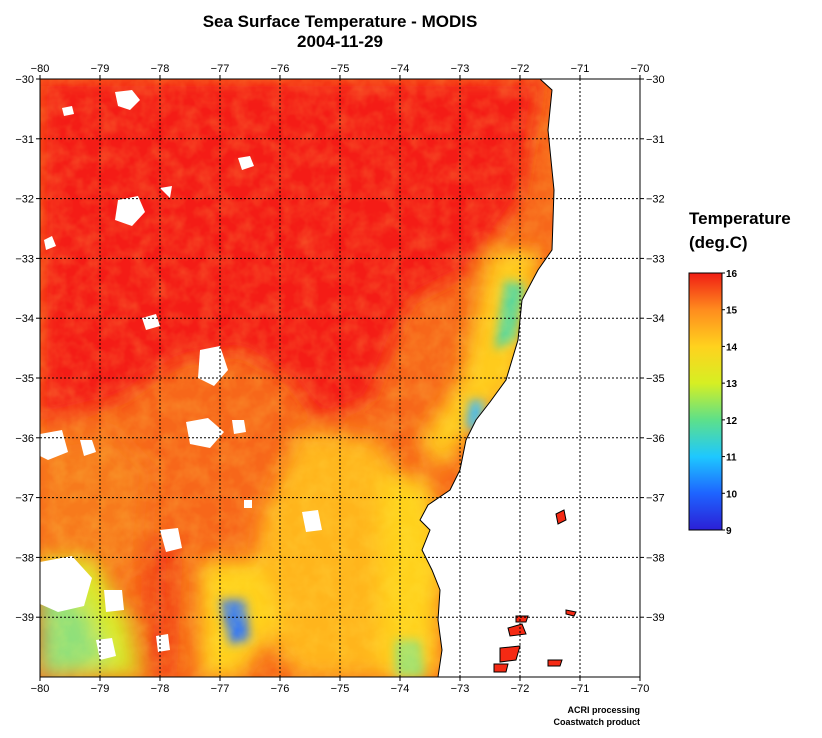 This screenshot has width=822, height=738. I want to click on colorbar-label: 14, so click(732, 347).